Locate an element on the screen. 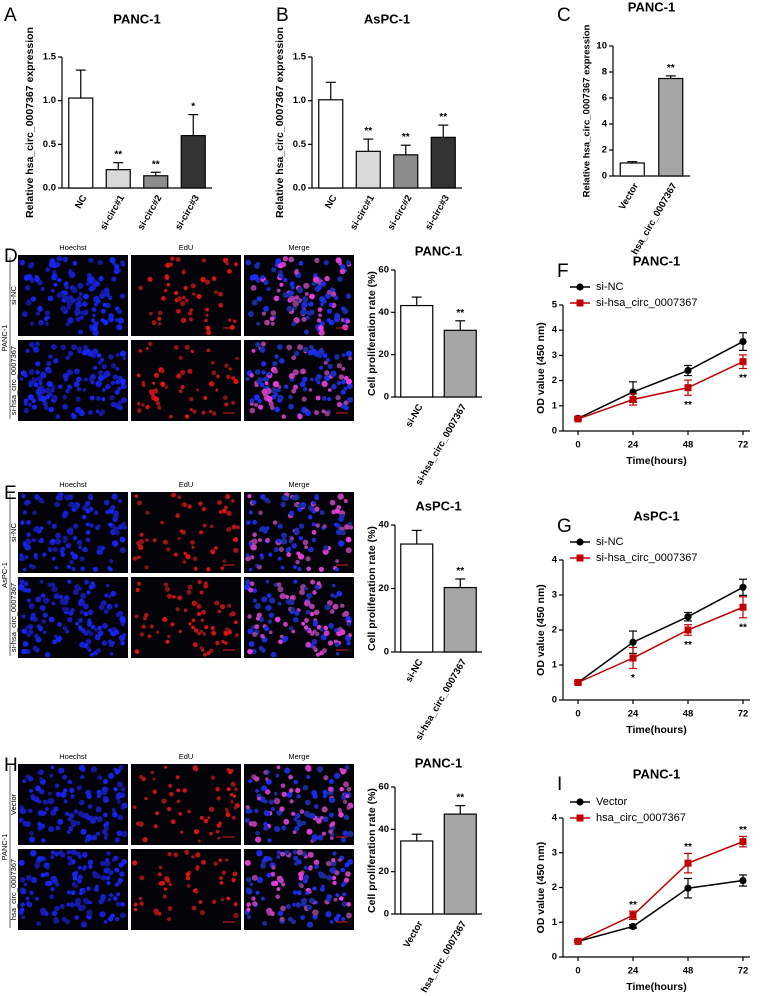 This screenshot has width=764, height=996. panel-letter: C is located at coordinates (564, 15).